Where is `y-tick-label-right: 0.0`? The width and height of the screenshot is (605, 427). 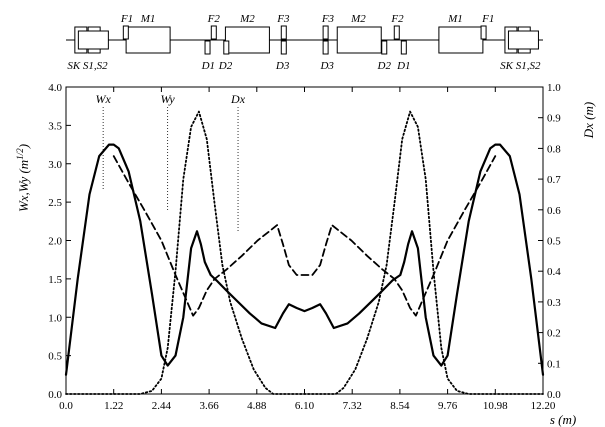 y-tick-label-right: 0.0 is located at coordinates (554, 395).